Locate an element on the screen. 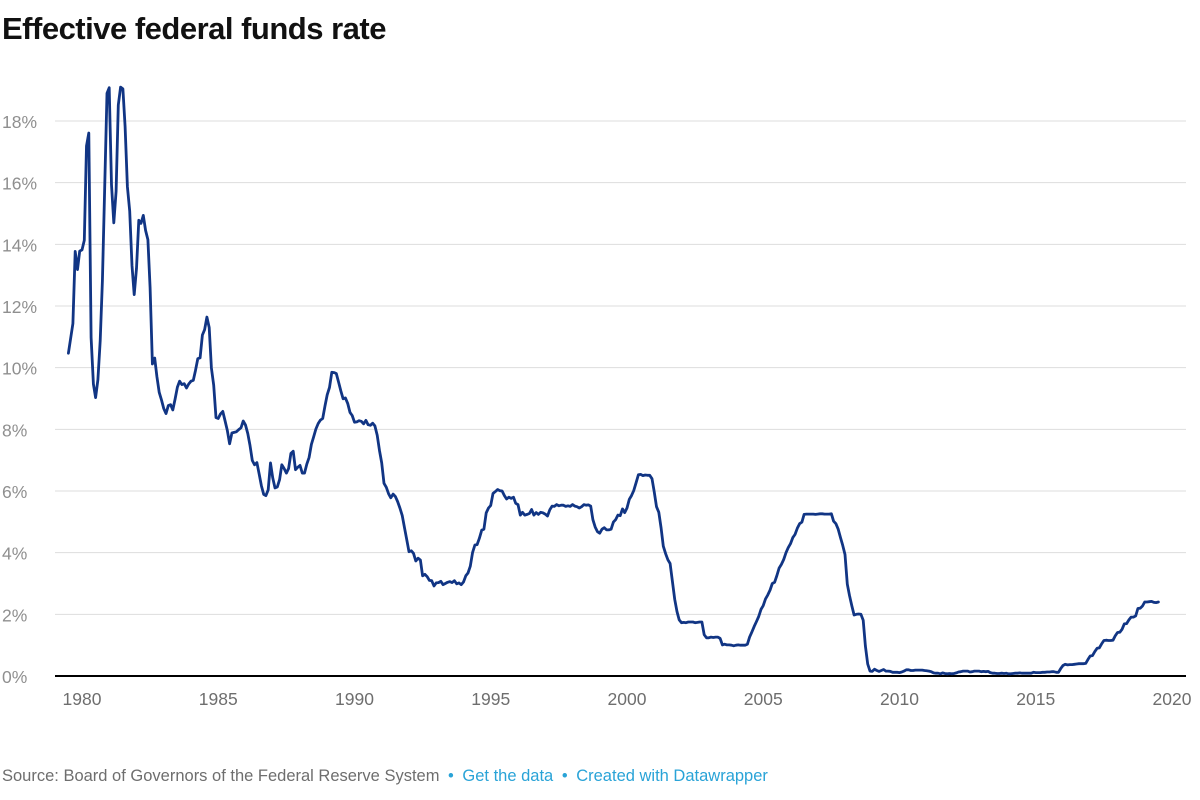 The width and height of the screenshot is (1200, 800). y-tick-label: 10% is located at coordinates (19, 368).